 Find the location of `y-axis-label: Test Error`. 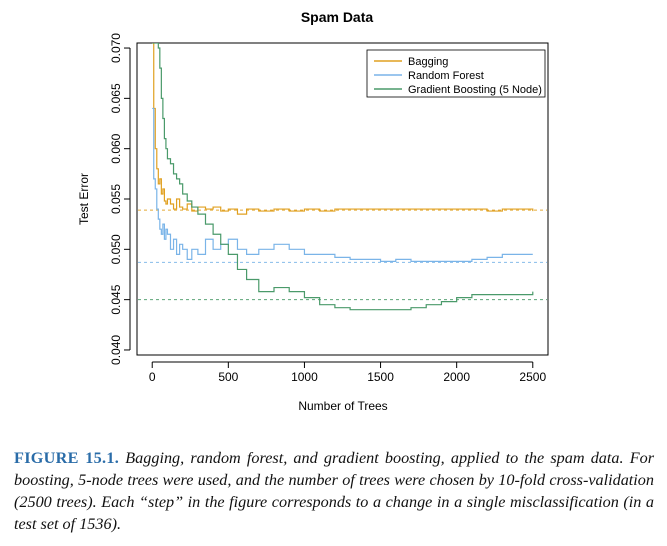

y-axis-label: Test Error is located at coordinates (84, 199).